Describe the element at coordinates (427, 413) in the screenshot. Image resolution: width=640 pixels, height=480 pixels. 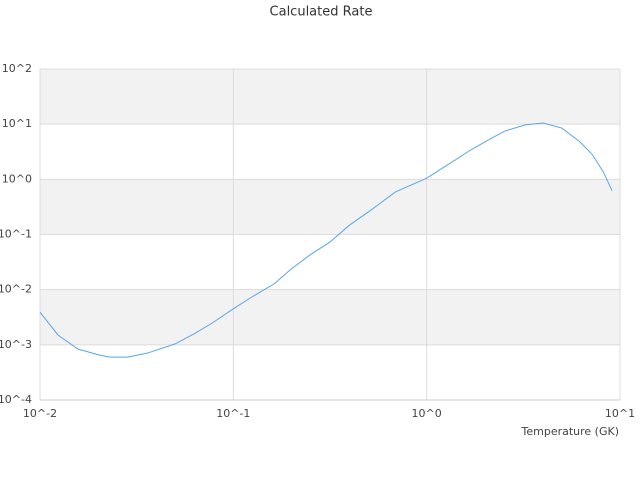
I see `x-tick-label: 10^0` at that location.